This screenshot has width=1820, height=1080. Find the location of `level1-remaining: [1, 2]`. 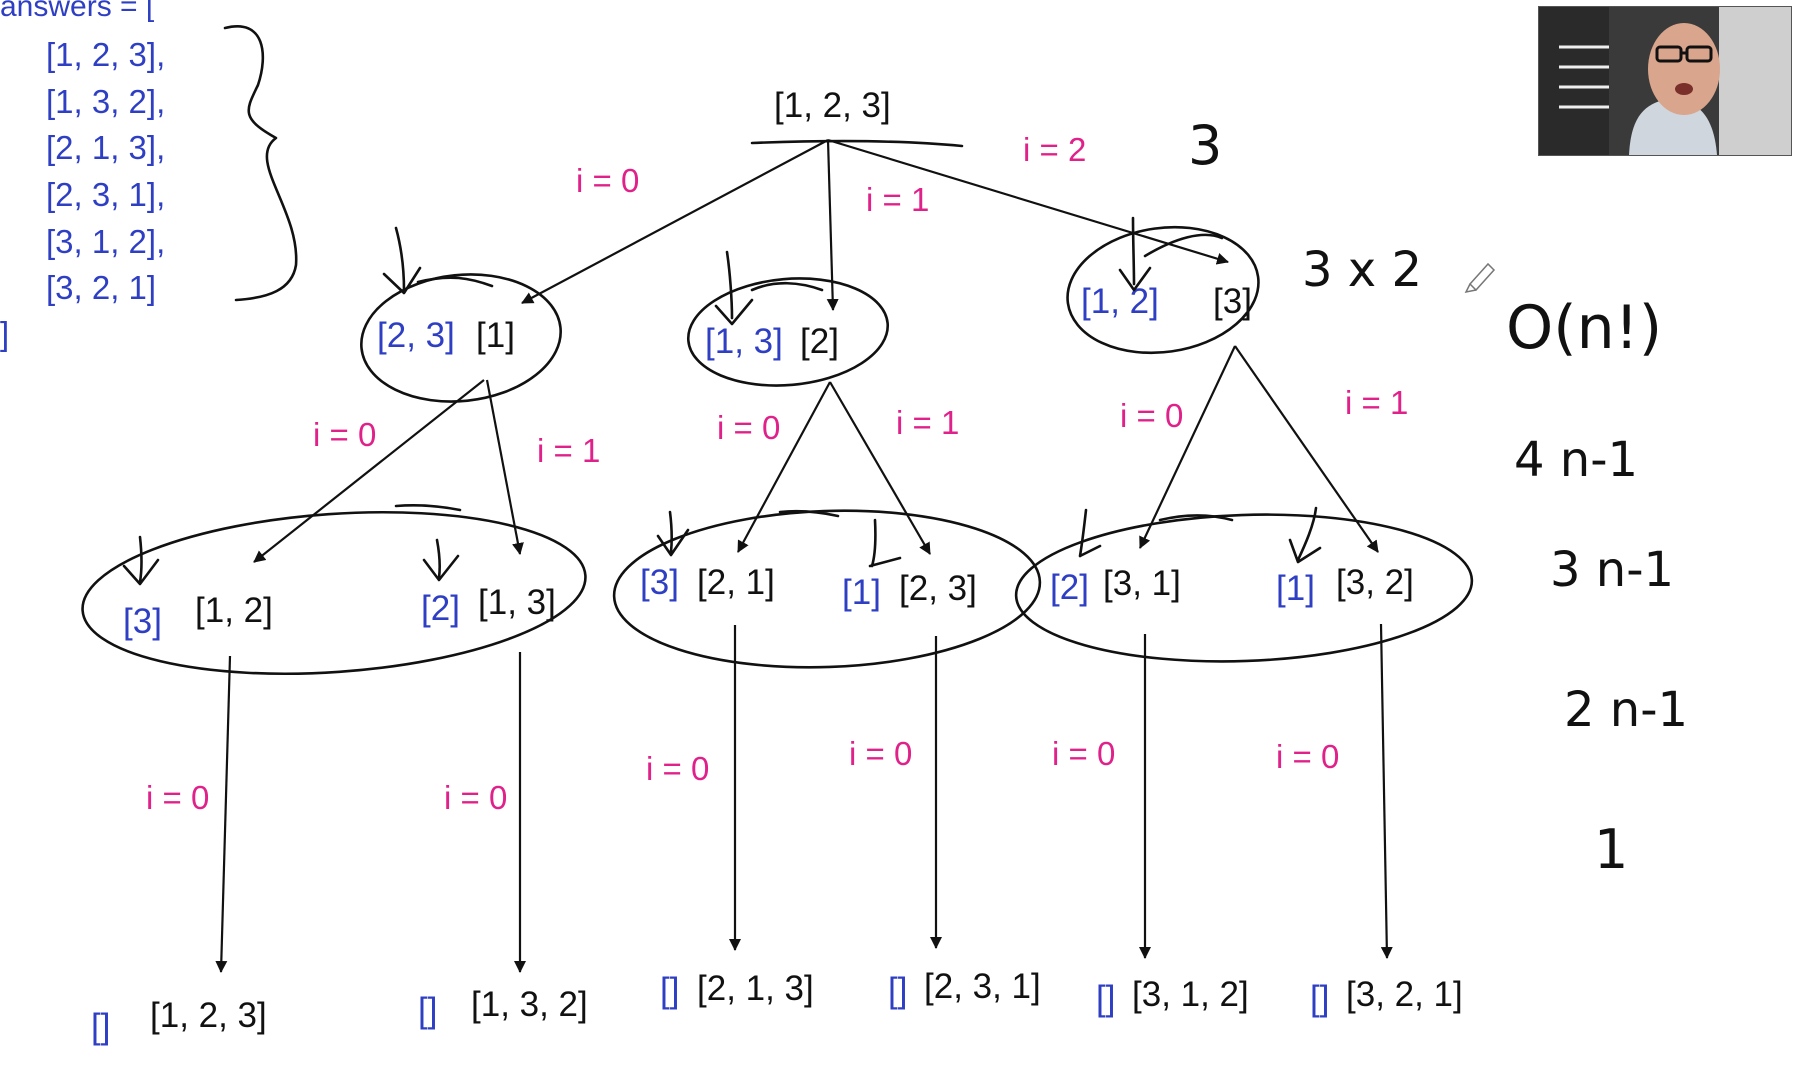

level1-remaining: [1, 2] is located at coordinates (1120, 301).